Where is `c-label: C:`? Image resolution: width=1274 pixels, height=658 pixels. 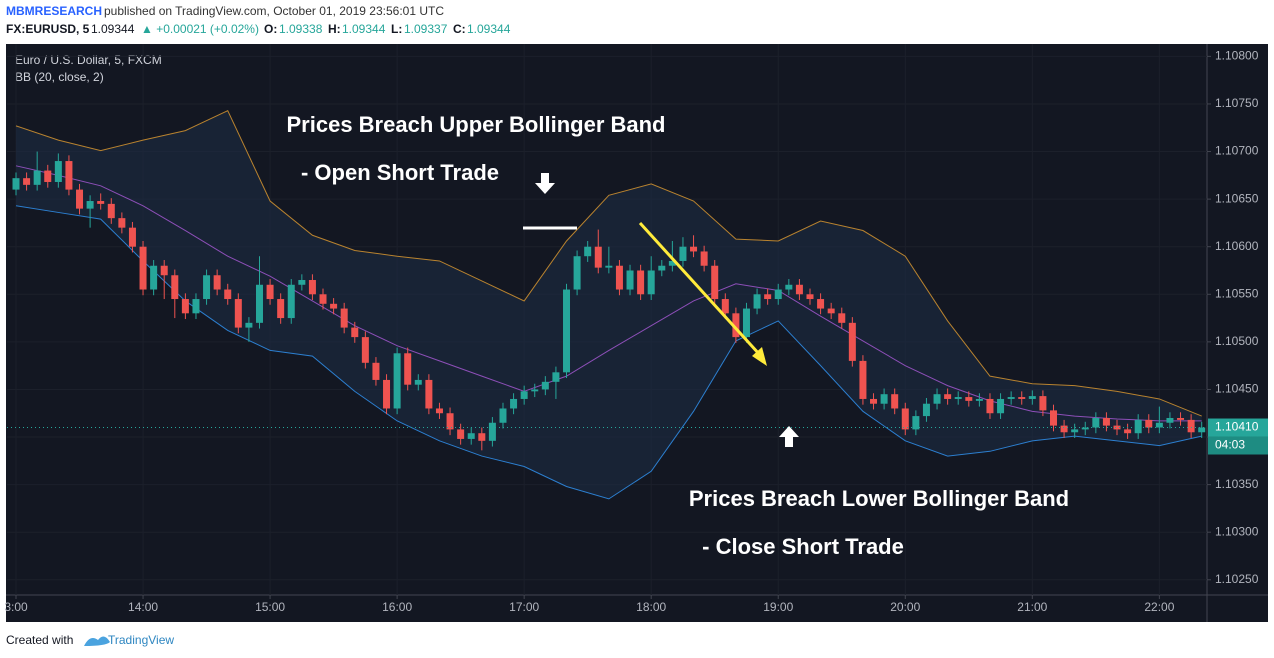
c-label: C: is located at coordinates (459, 29).